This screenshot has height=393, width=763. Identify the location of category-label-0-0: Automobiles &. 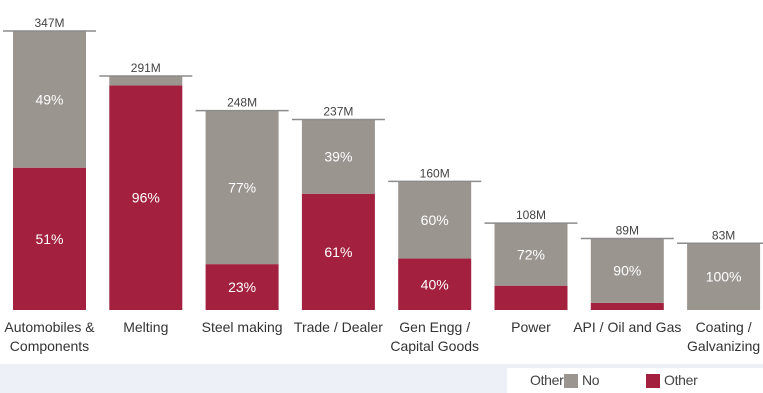
(49, 327).